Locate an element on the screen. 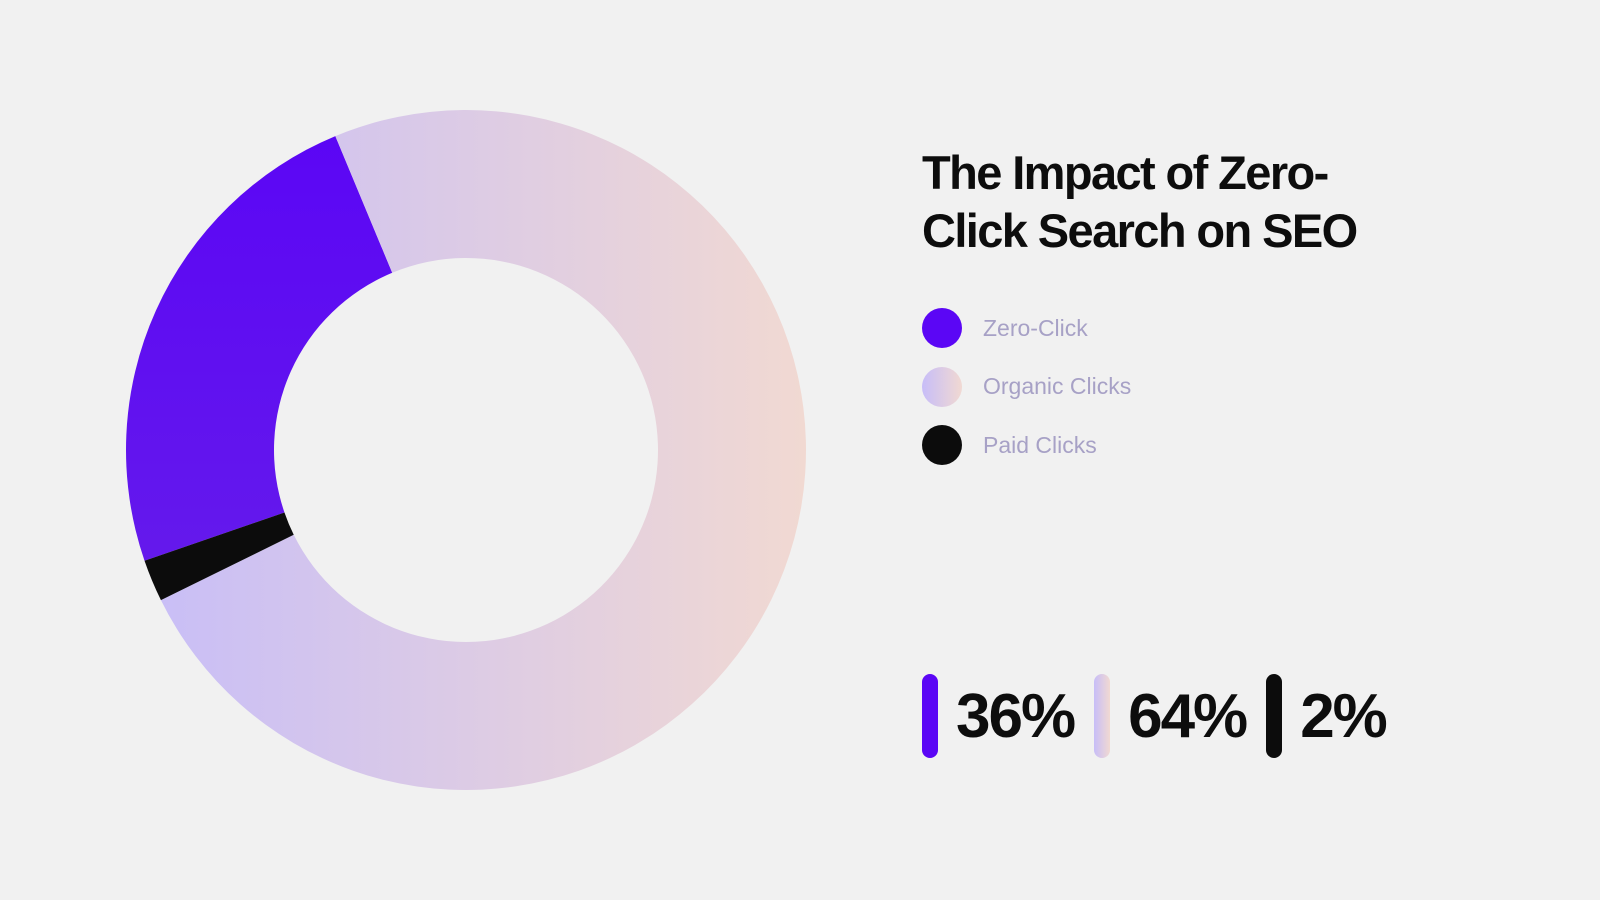 This screenshot has width=1600, height=900. chart-title: The Impact of Zero-Click Search on SEO is located at coordinates (1140, 201).